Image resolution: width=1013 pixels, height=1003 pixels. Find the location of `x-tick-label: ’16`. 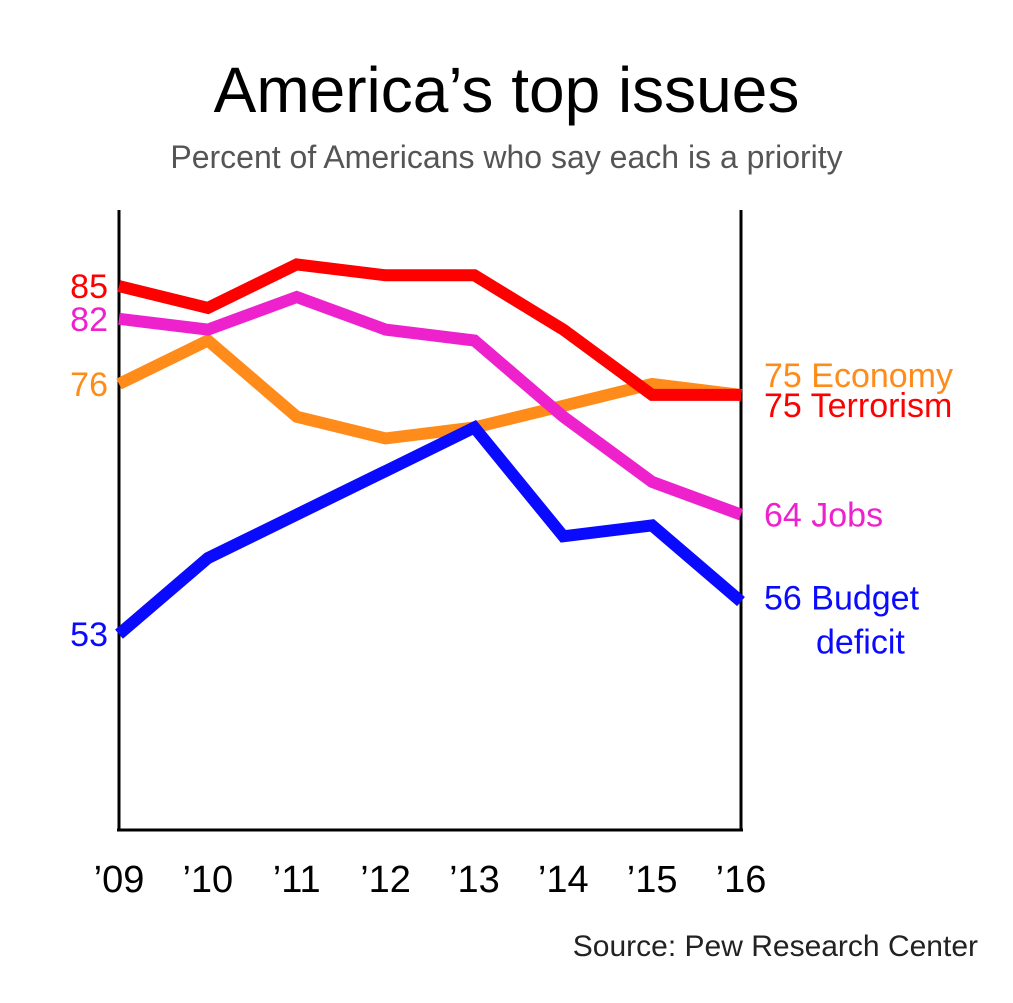

x-tick-label: ’16 is located at coordinates (741, 880).